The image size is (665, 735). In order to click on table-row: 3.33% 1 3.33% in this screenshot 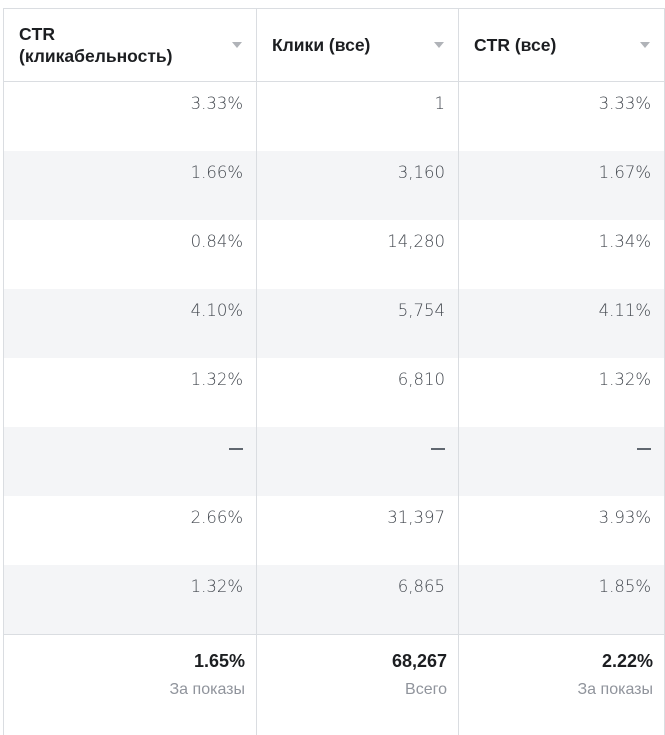, I will do `click(334, 116)`.